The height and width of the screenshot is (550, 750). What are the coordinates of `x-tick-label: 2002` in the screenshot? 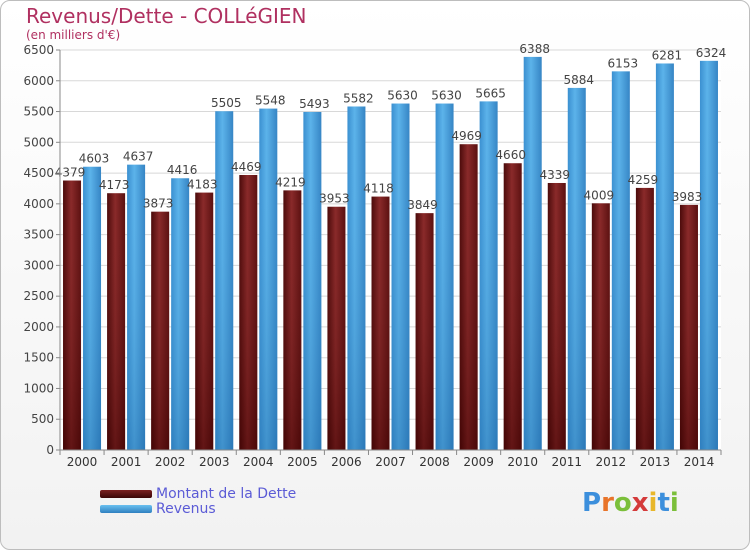 It's located at (170, 462).